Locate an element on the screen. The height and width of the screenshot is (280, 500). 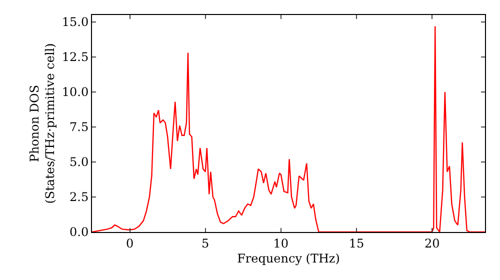
y-tick-label: 5.0 is located at coordinates (79, 162).